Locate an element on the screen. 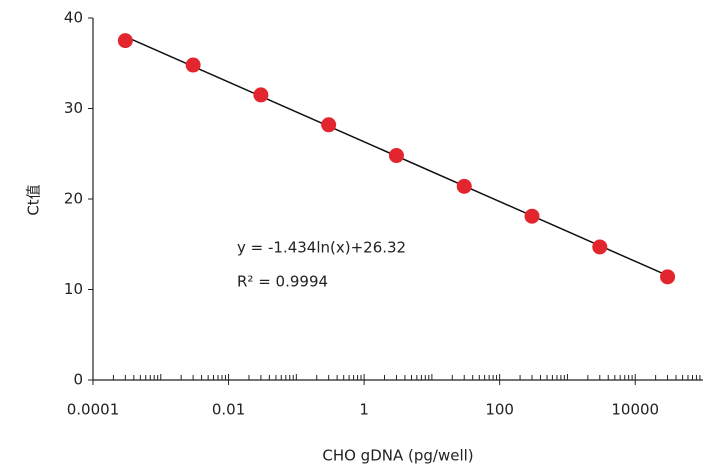  x-tick-label: 0.01 is located at coordinates (228, 410).